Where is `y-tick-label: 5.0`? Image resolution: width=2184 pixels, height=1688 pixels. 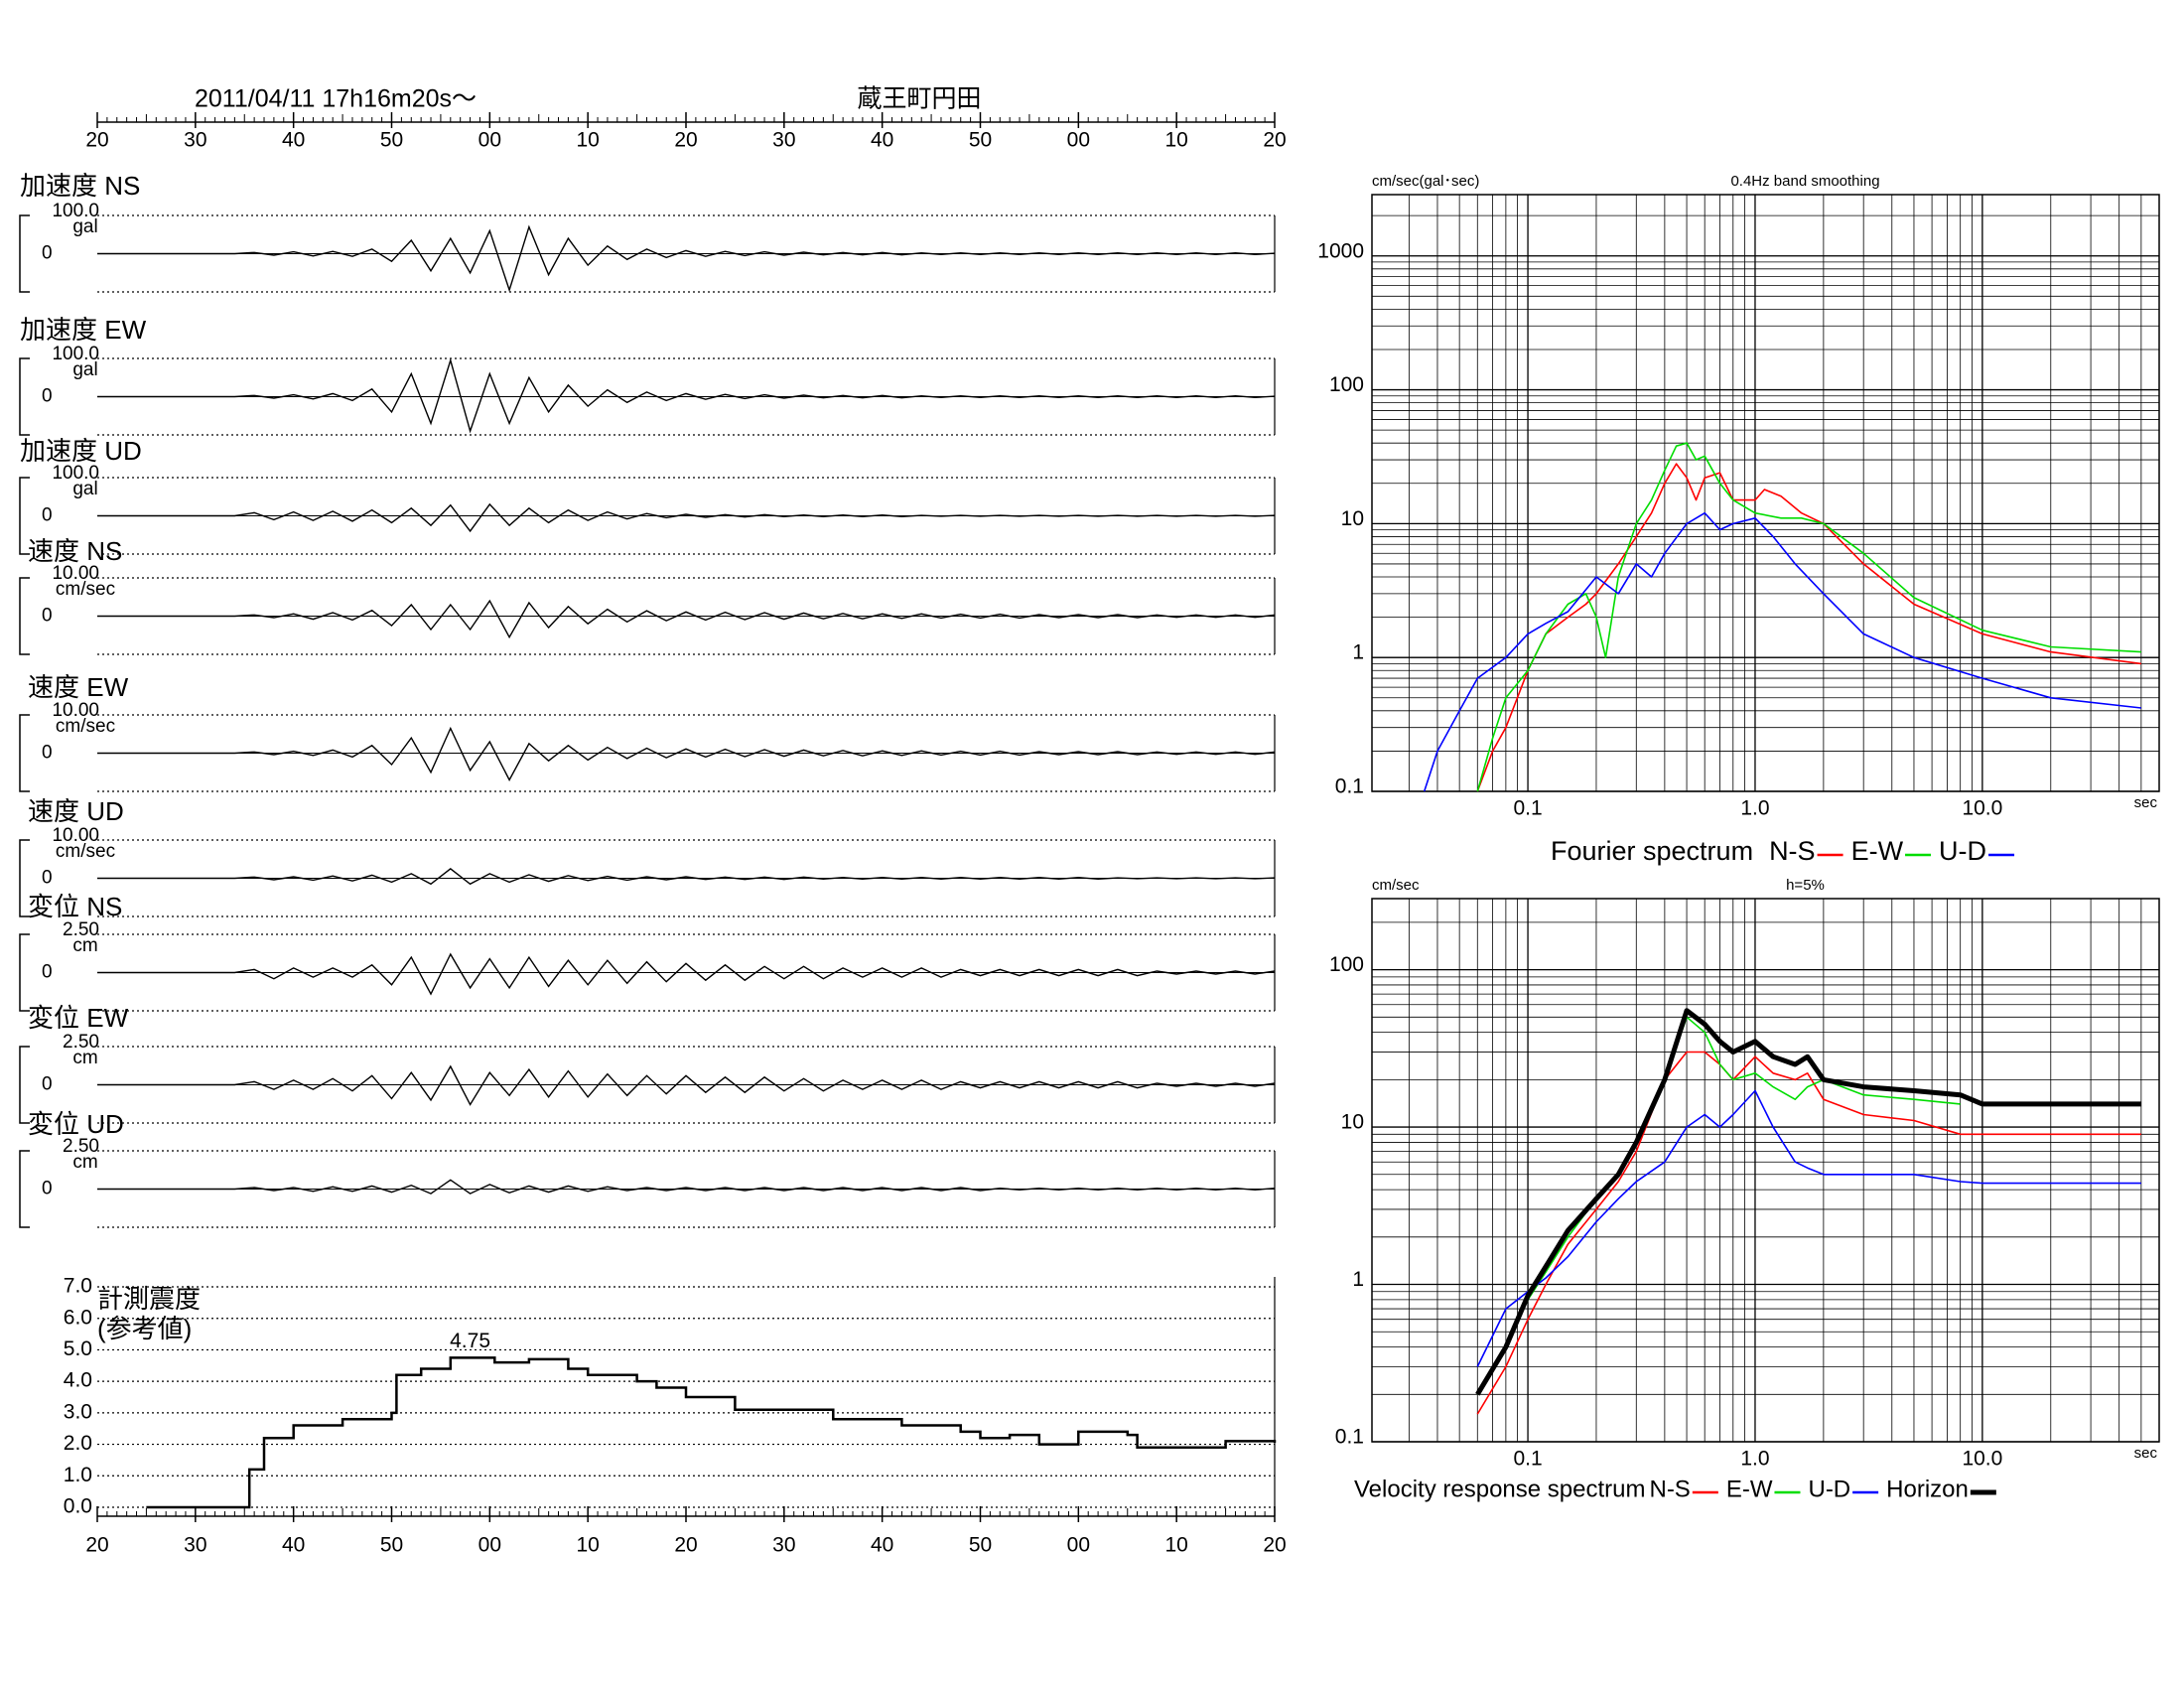 y-tick-label: 5.0 is located at coordinates (78, 1348).